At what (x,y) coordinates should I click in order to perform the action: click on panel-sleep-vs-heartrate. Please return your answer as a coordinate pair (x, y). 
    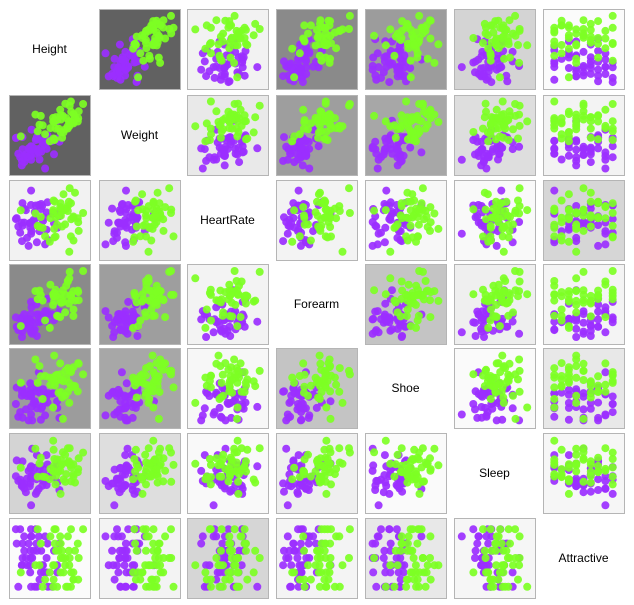
    Looking at the image, I should click on (228, 473).